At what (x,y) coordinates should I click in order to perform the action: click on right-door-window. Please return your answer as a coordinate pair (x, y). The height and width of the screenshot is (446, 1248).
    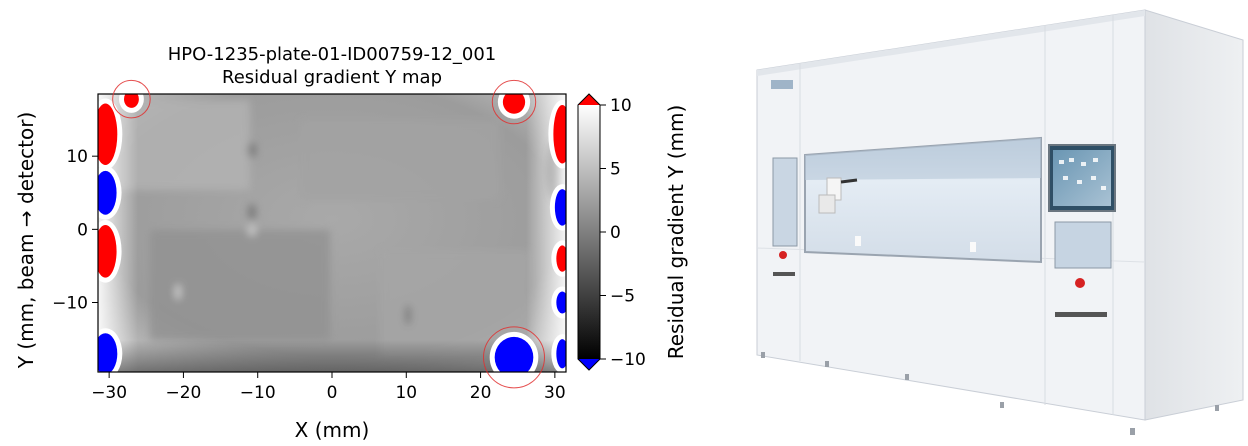
    Looking at the image, I should click on (1083, 245).